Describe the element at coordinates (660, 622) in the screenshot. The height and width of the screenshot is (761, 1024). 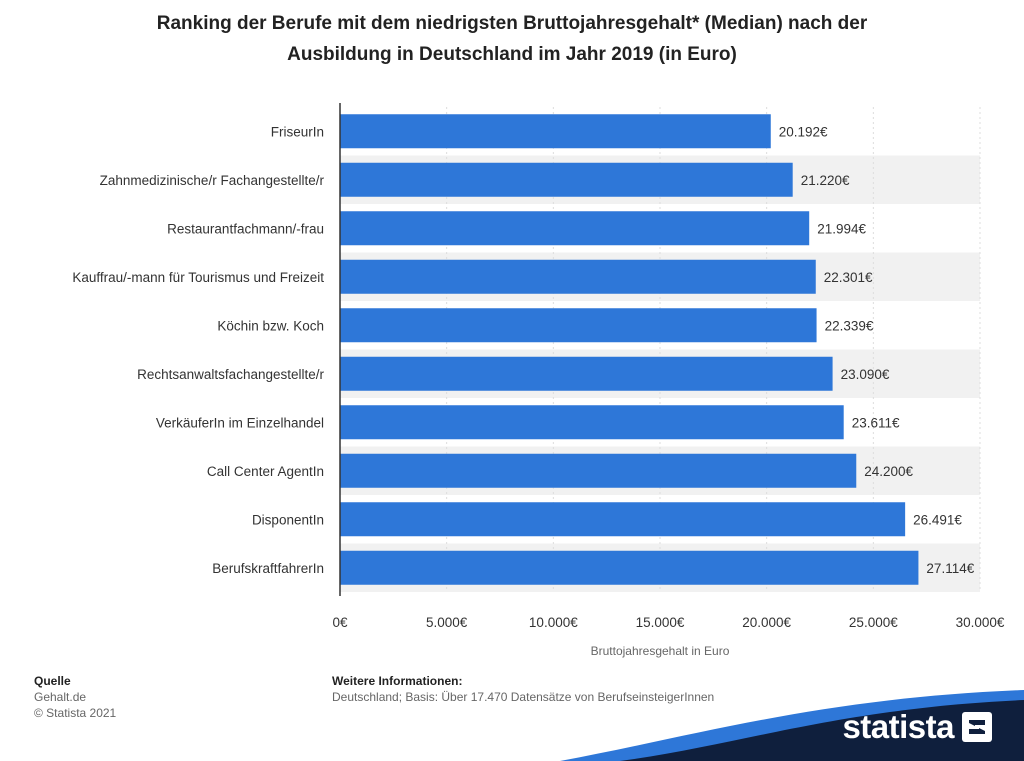
I see `x-tick-label: 15.000€` at that location.